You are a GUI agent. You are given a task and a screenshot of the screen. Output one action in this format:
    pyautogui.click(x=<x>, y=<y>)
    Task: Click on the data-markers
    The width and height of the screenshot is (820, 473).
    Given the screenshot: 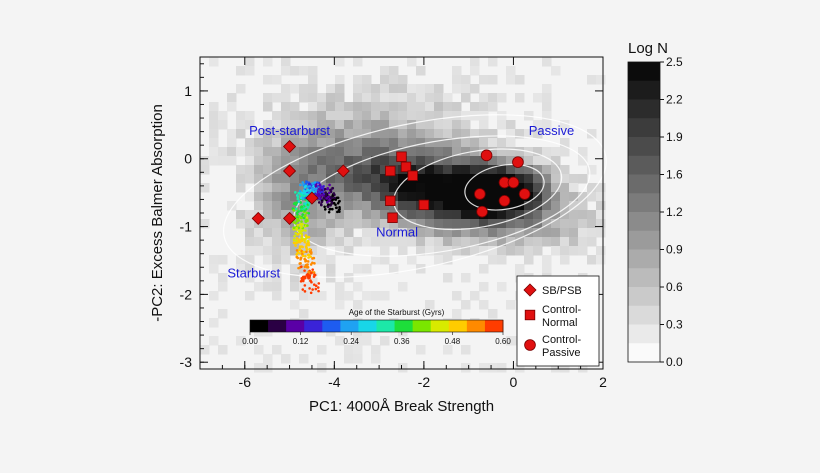 What is the action you would take?
    pyautogui.click(x=391, y=182)
    